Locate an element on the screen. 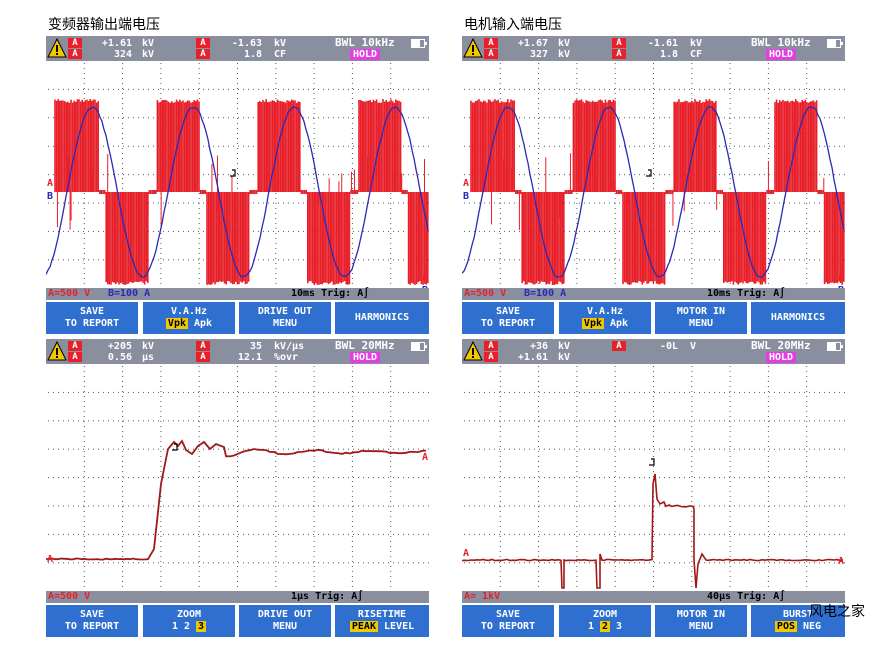 Image resolution: width=893 pixels, height=645 pixels. softkey-selected-option: Vpk is located at coordinates (593, 323).